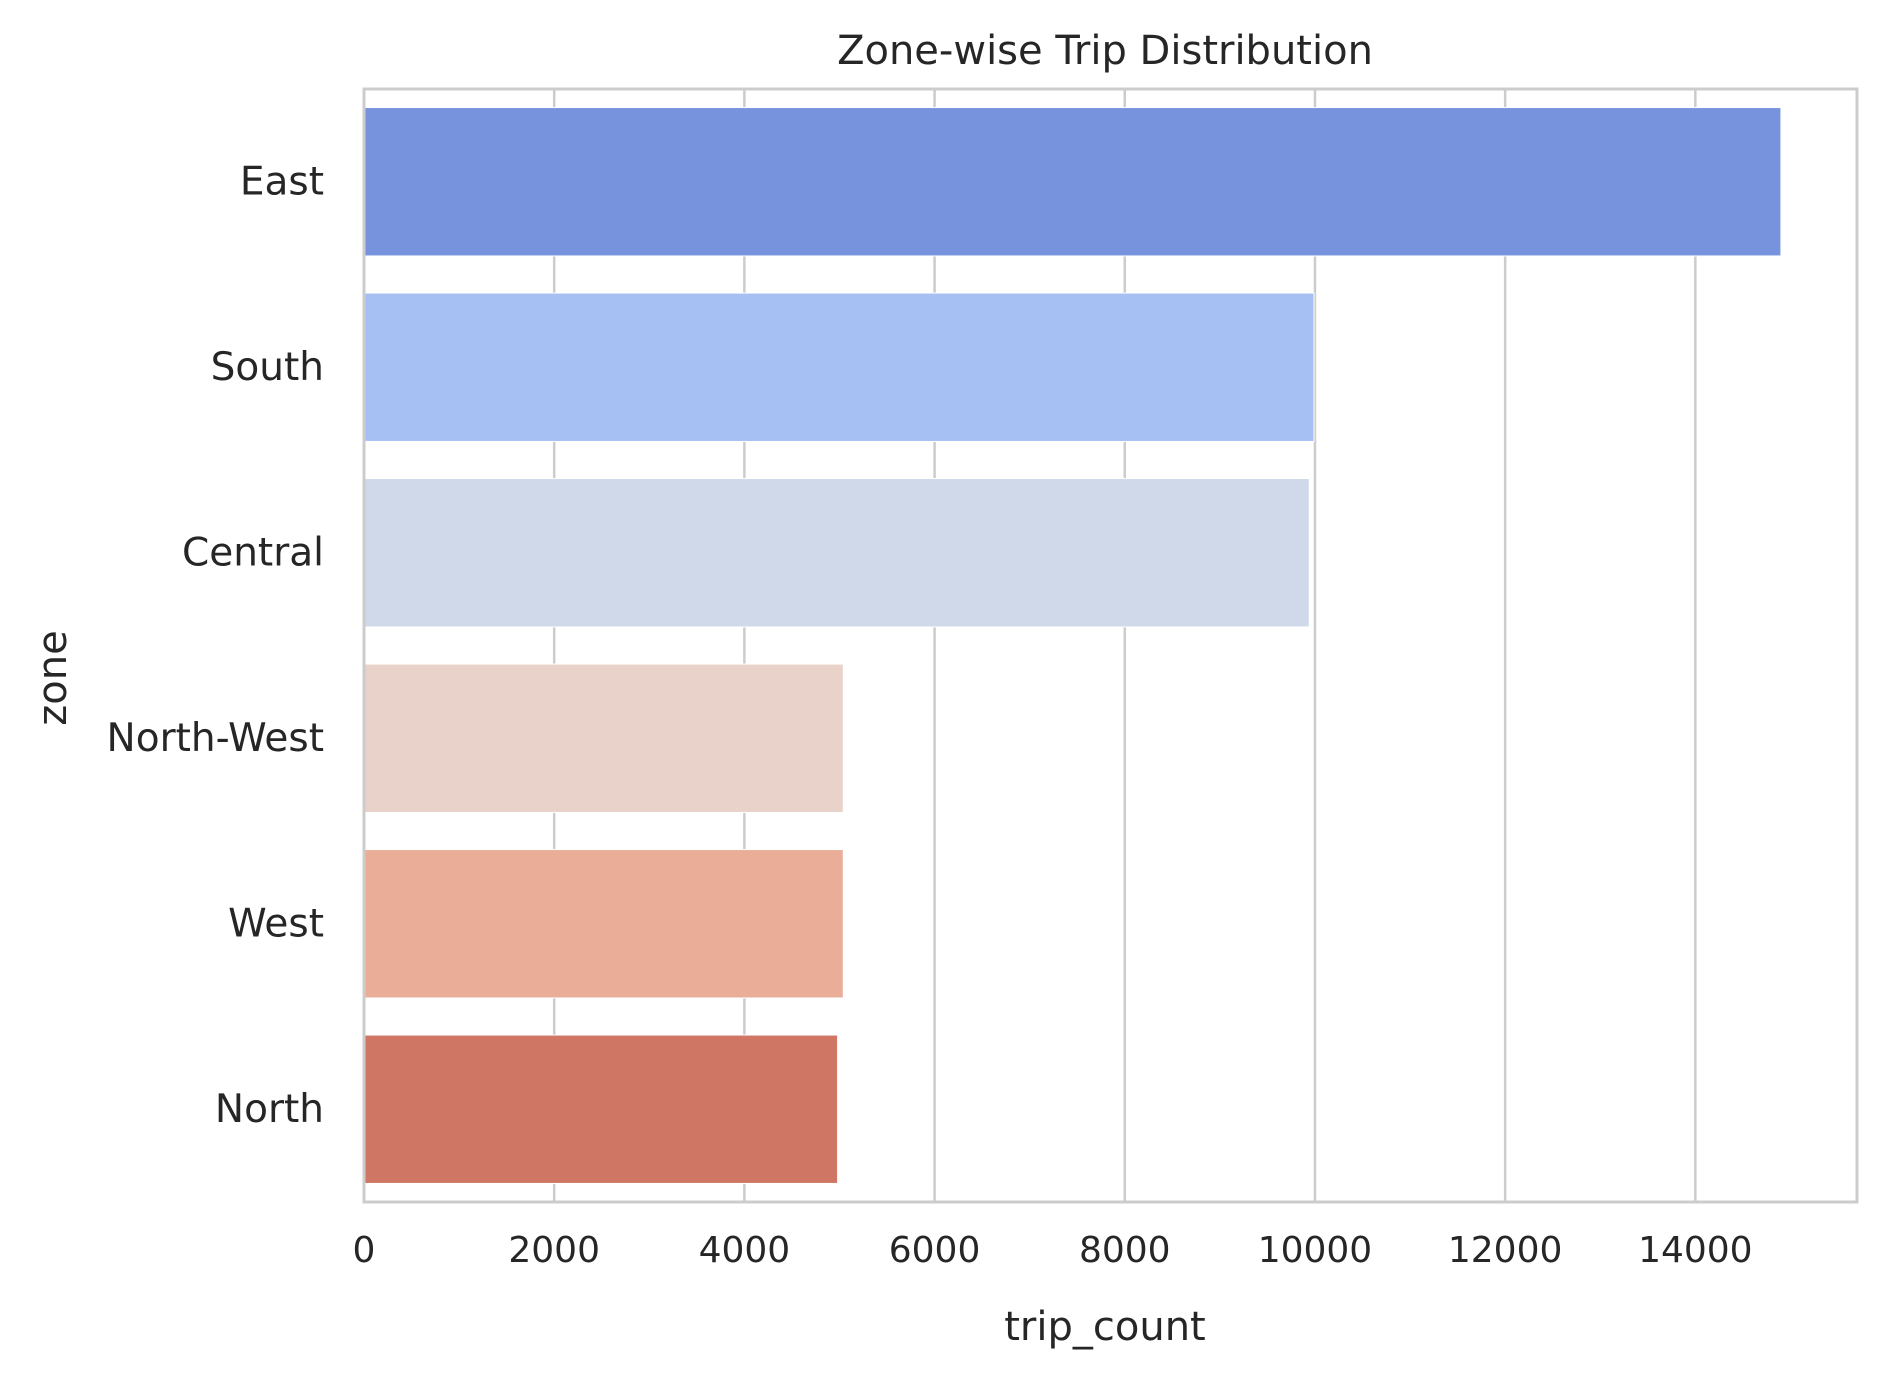 The height and width of the screenshot is (1375, 1881). Describe the element at coordinates (364, 1250) in the screenshot. I see `x-tick-label: 0` at that location.